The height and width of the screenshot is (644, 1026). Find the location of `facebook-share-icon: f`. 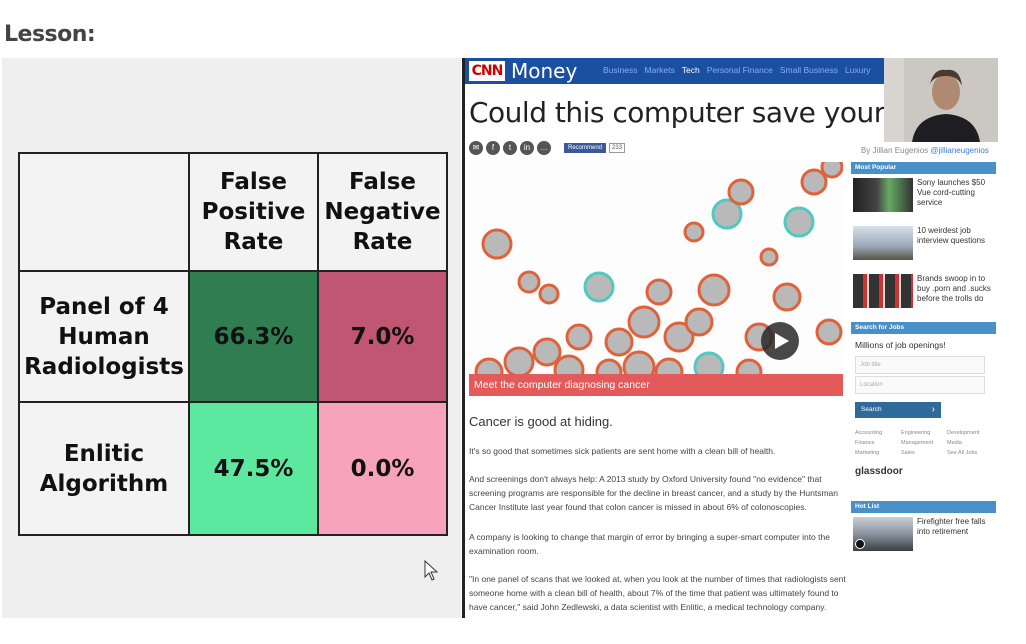

facebook-share-icon: f is located at coordinates (493, 148).